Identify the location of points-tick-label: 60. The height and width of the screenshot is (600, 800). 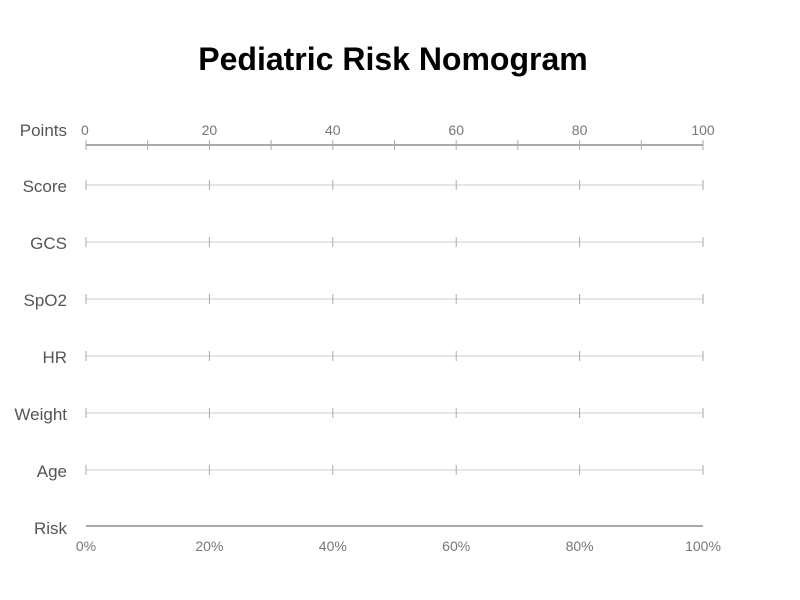
(456, 130).